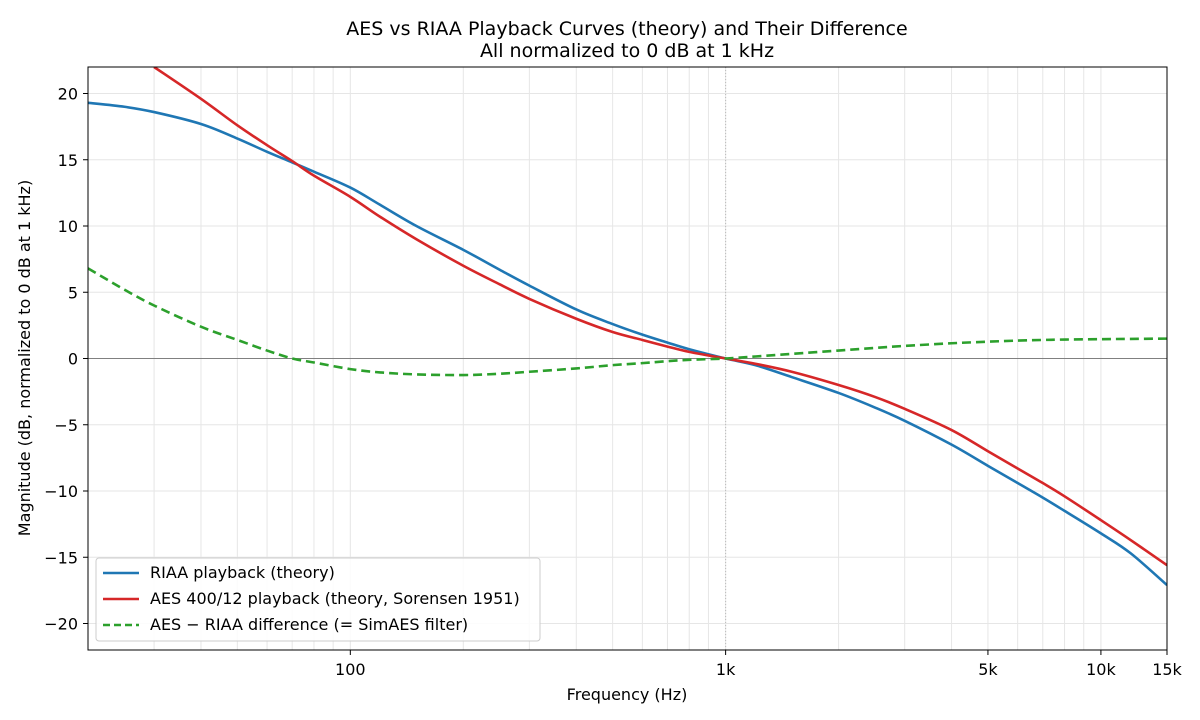  Describe the element at coordinates (61, 491) in the screenshot. I see `y-tick-label: −10` at that location.